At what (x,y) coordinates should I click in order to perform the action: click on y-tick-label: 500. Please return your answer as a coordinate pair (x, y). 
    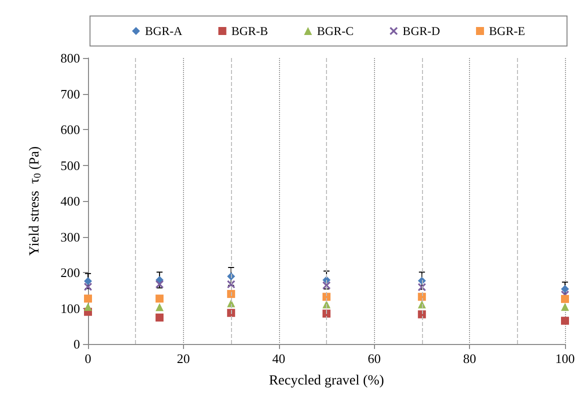
    Looking at the image, I should click on (70, 165).